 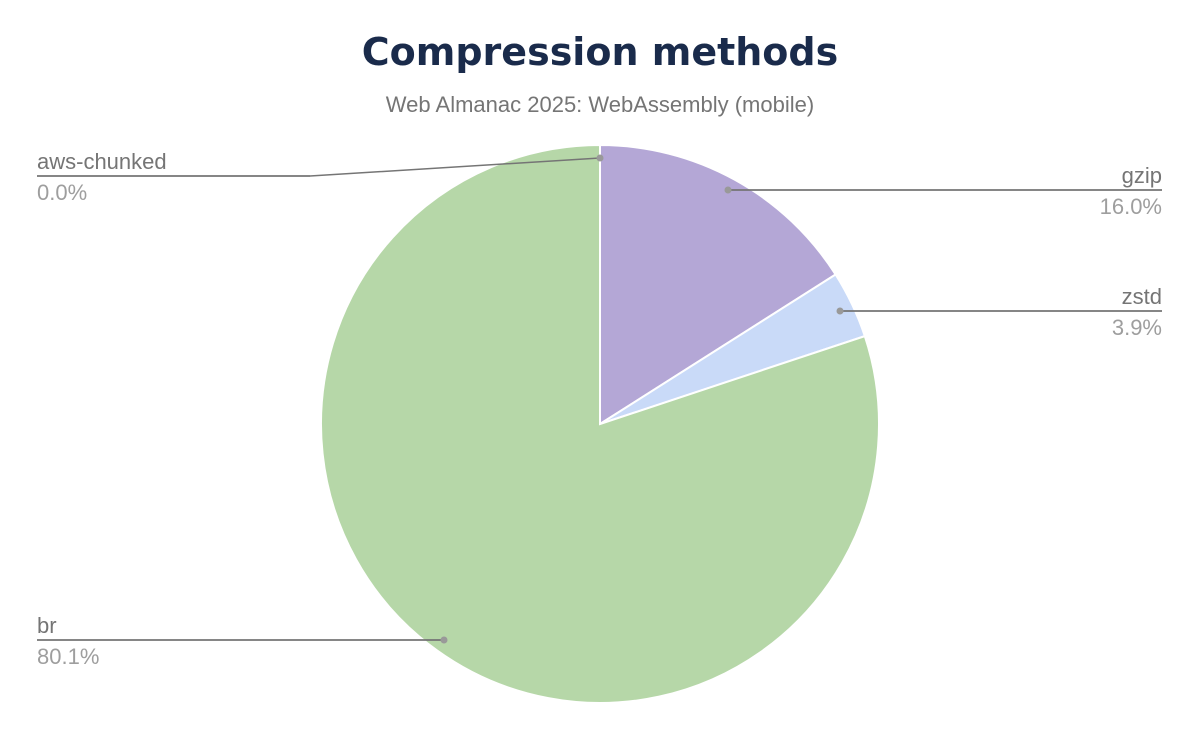 What do you see at coordinates (47, 625) in the screenshot?
I see `slice-name: br` at bounding box center [47, 625].